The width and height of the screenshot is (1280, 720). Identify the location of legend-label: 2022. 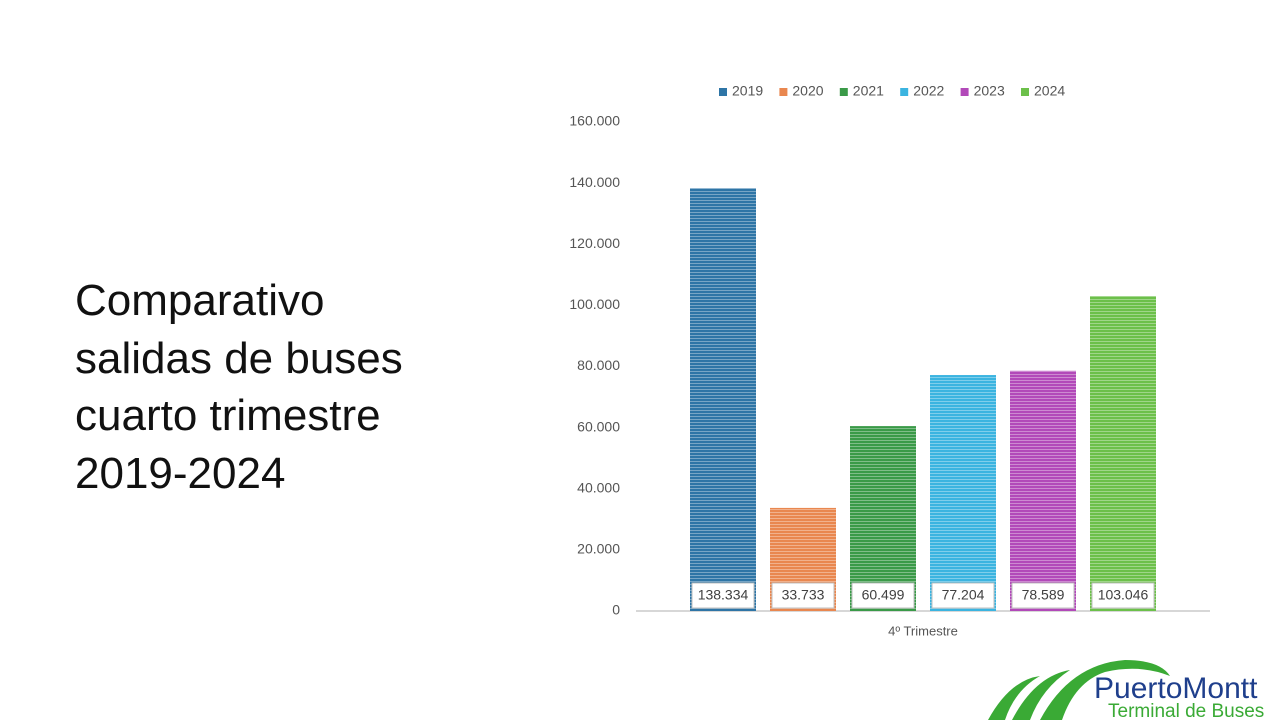
(928, 91).